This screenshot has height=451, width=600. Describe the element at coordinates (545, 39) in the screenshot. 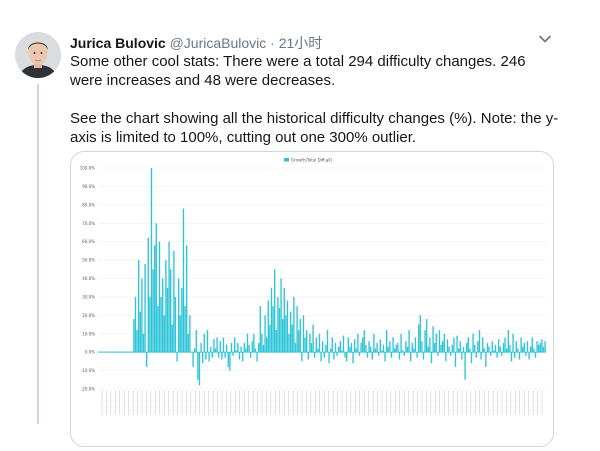

I see `chevron-down-icon` at that location.